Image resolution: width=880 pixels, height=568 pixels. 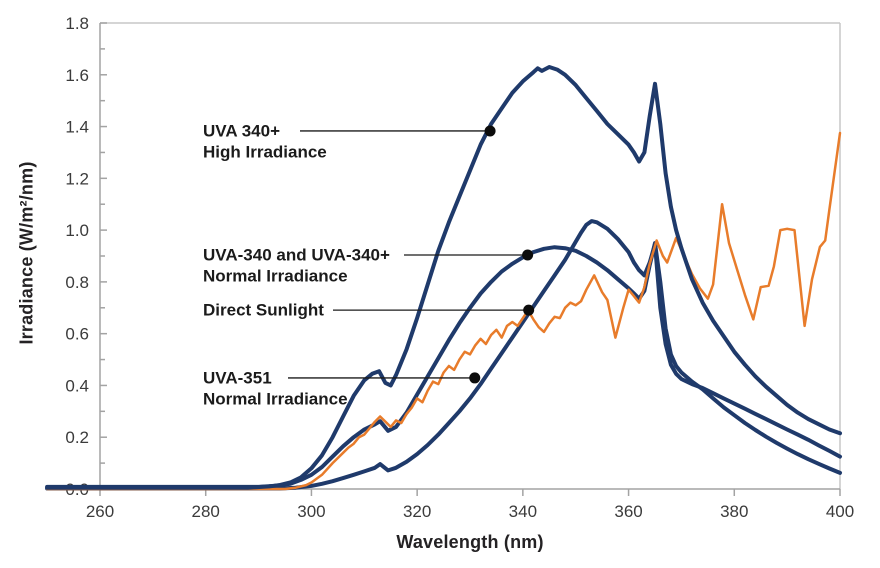 What do you see at coordinates (77, 23) in the screenshot?
I see `y-tick-label: 1.8` at bounding box center [77, 23].